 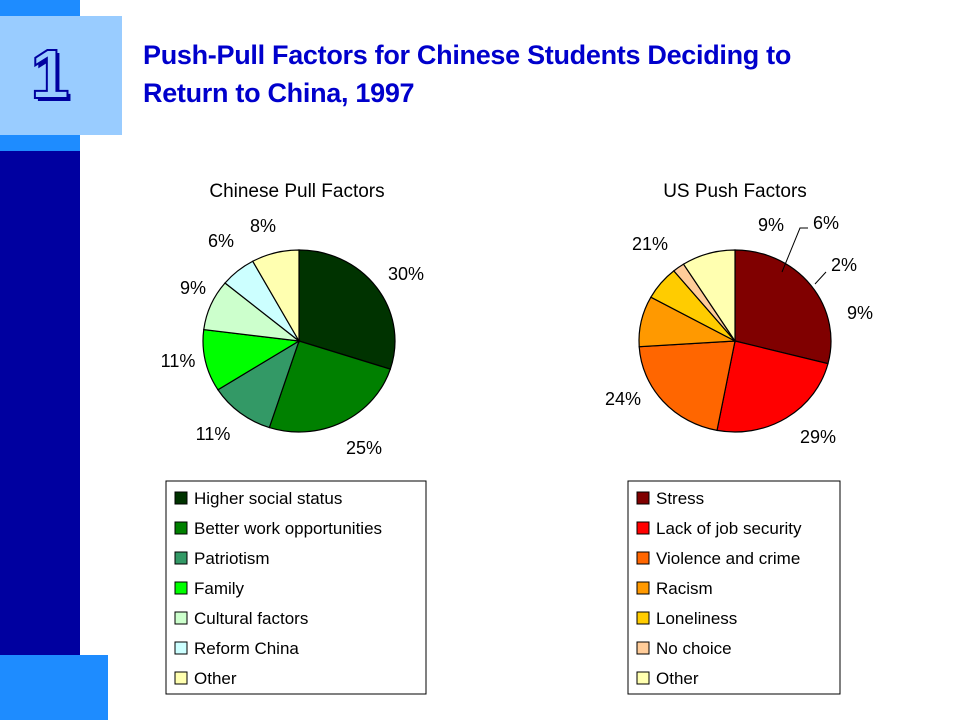 What do you see at coordinates (694, 648) in the screenshot?
I see `push-legend-label-6: No choice` at bounding box center [694, 648].